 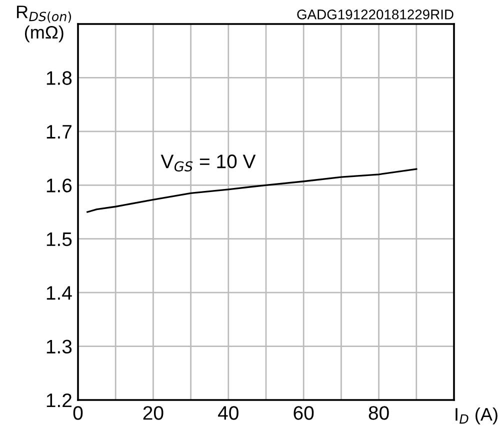 I want to click on text: GADG191220181229RID, so click(x=375, y=15).